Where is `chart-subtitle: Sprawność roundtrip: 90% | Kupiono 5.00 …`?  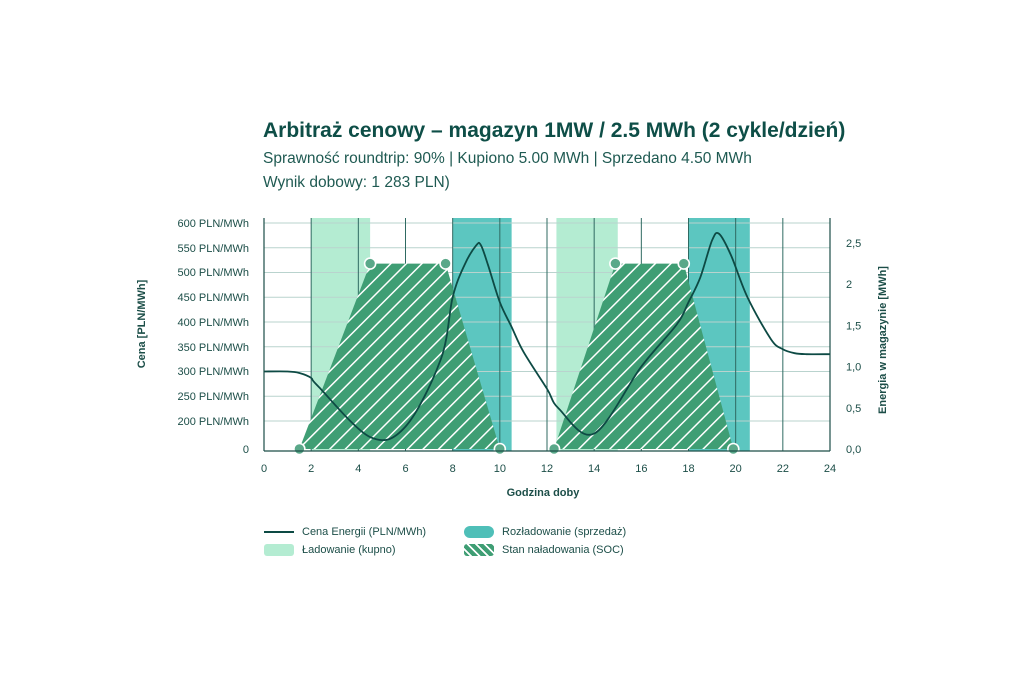
chart-subtitle: Sprawność roundtrip: 90% | Kupiono 5.00 … is located at coordinates (507, 158).